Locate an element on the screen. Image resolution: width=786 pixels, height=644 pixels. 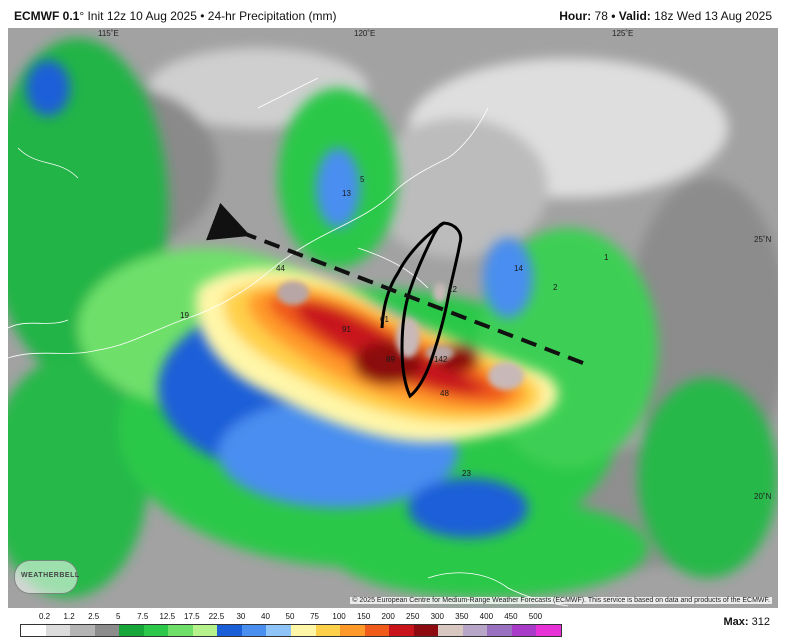
legend-tick-label: 22.5 is located at coordinates (216, 616).